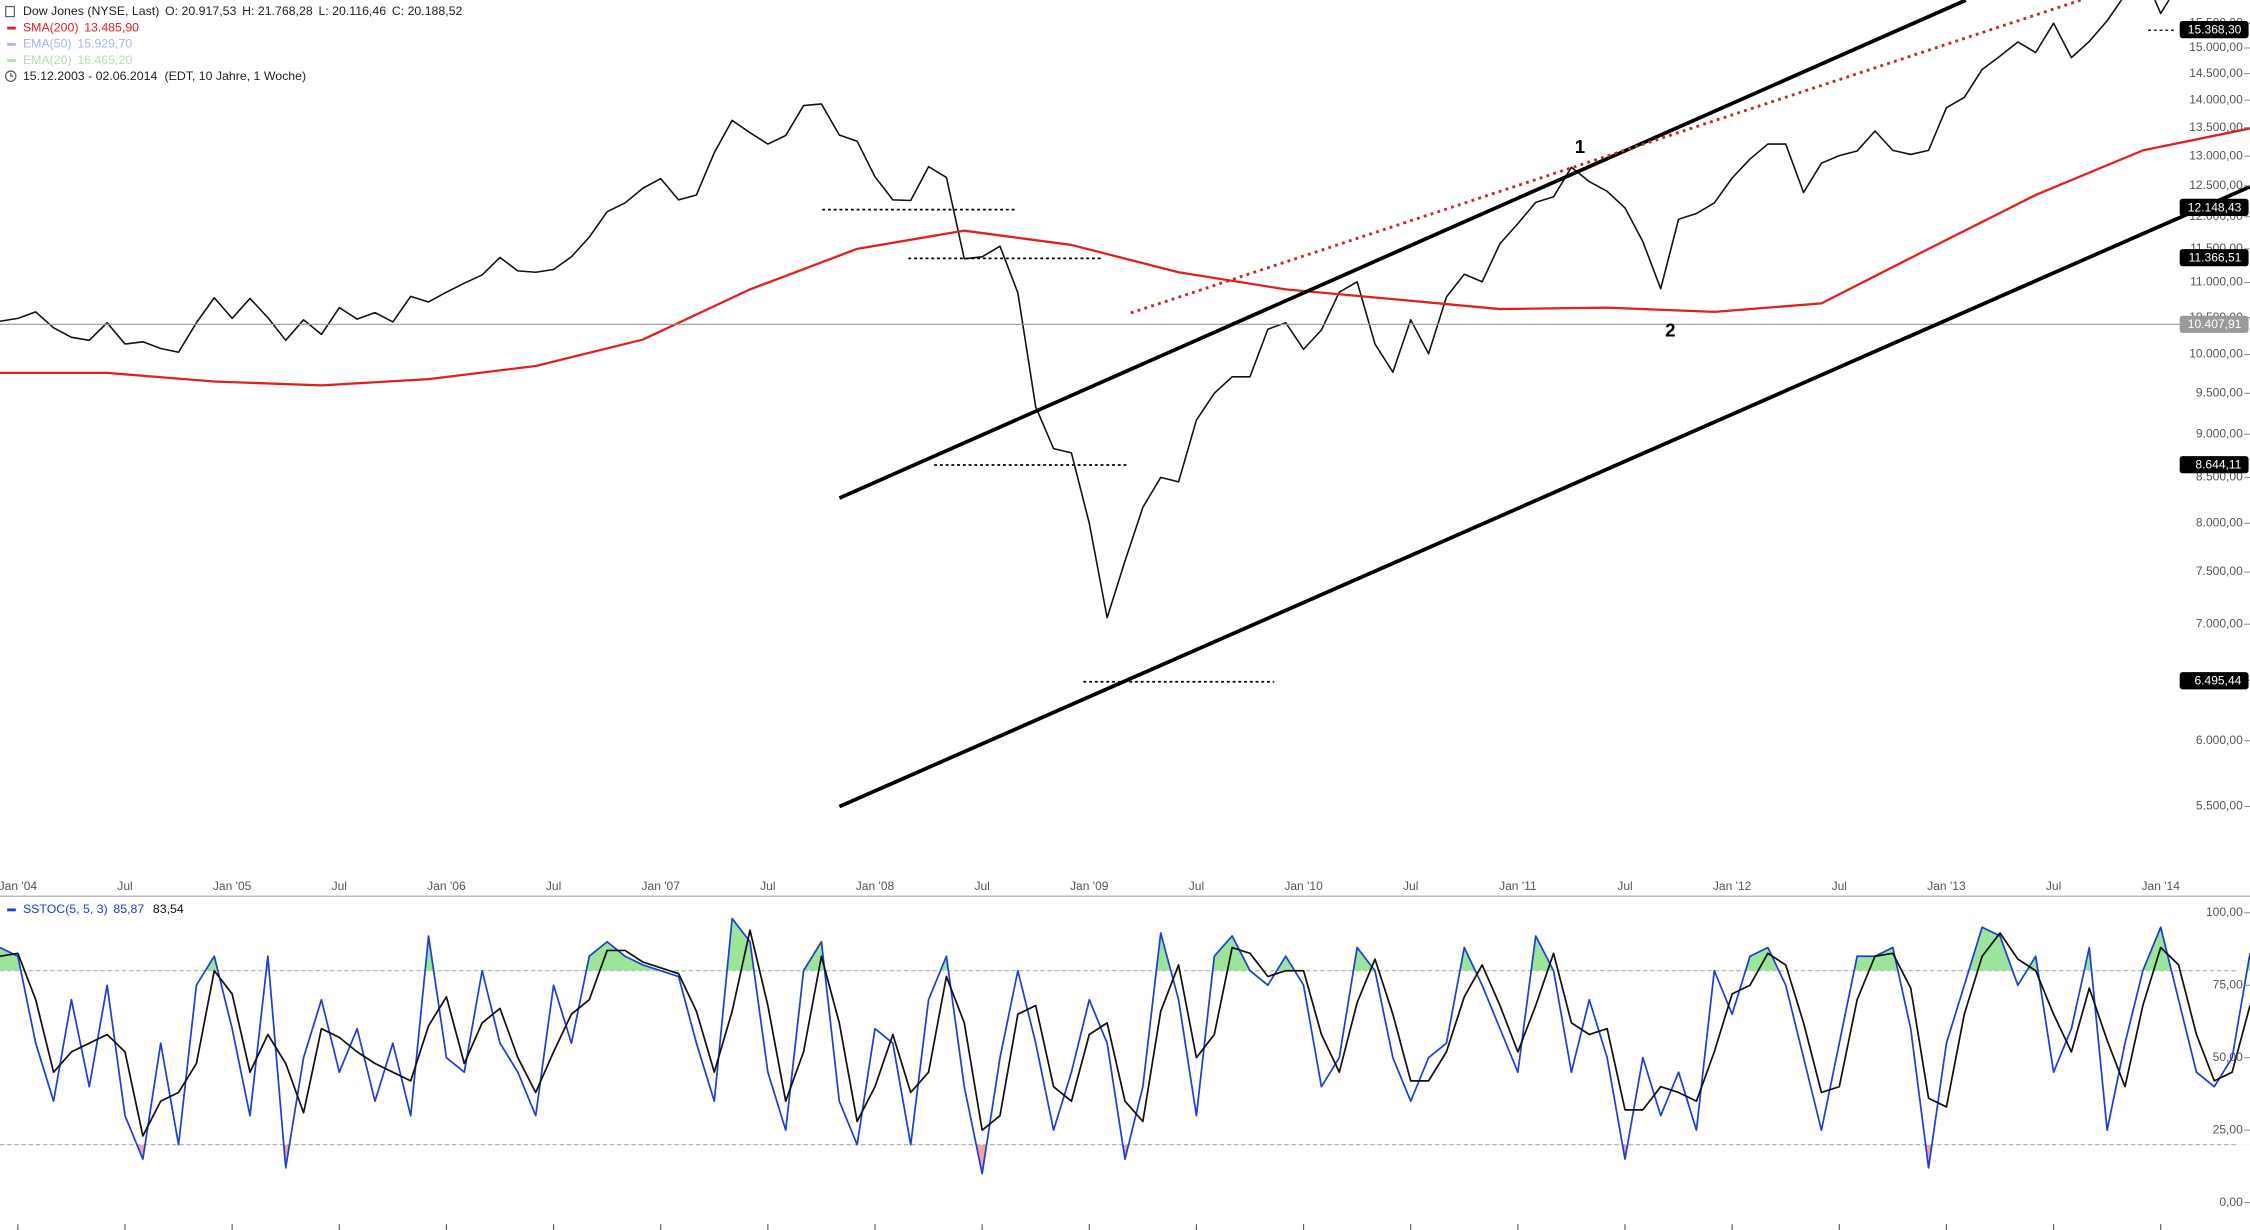 This screenshot has height=1230, width=2250. I want to click on legend-value: 83,54, so click(168, 909).